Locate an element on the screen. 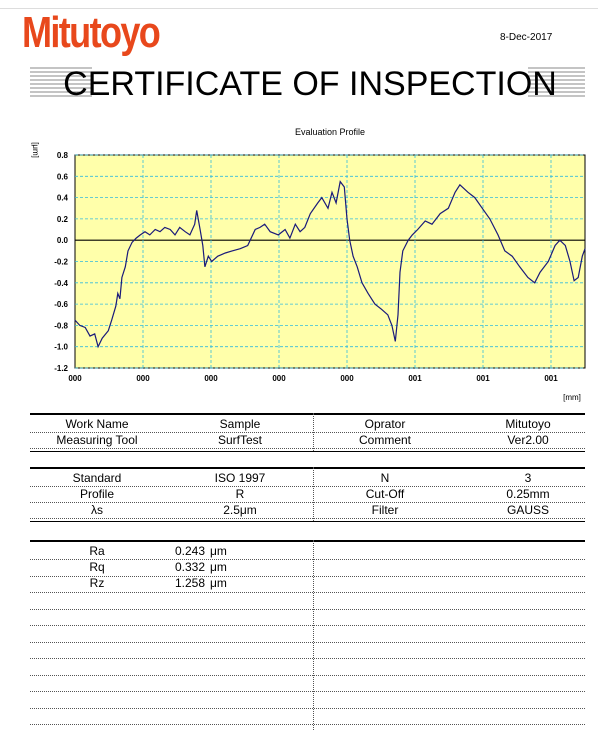 The height and width of the screenshot is (731, 598). cell: λs is located at coordinates (97, 510).